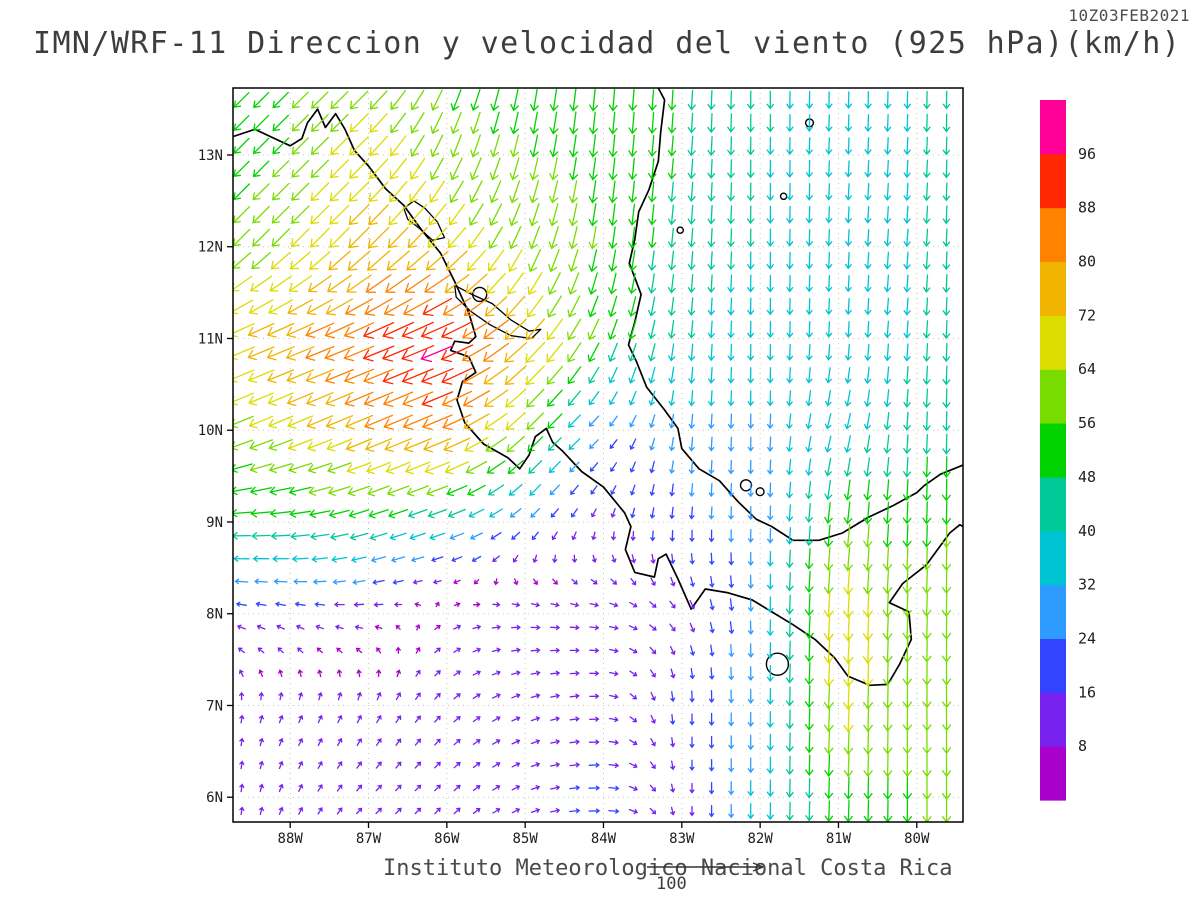 This screenshot has width=1200, height=900. Describe the element at coordinates (1087, 423) in the screenshot. I see `colorbar-label: 56` at that location.